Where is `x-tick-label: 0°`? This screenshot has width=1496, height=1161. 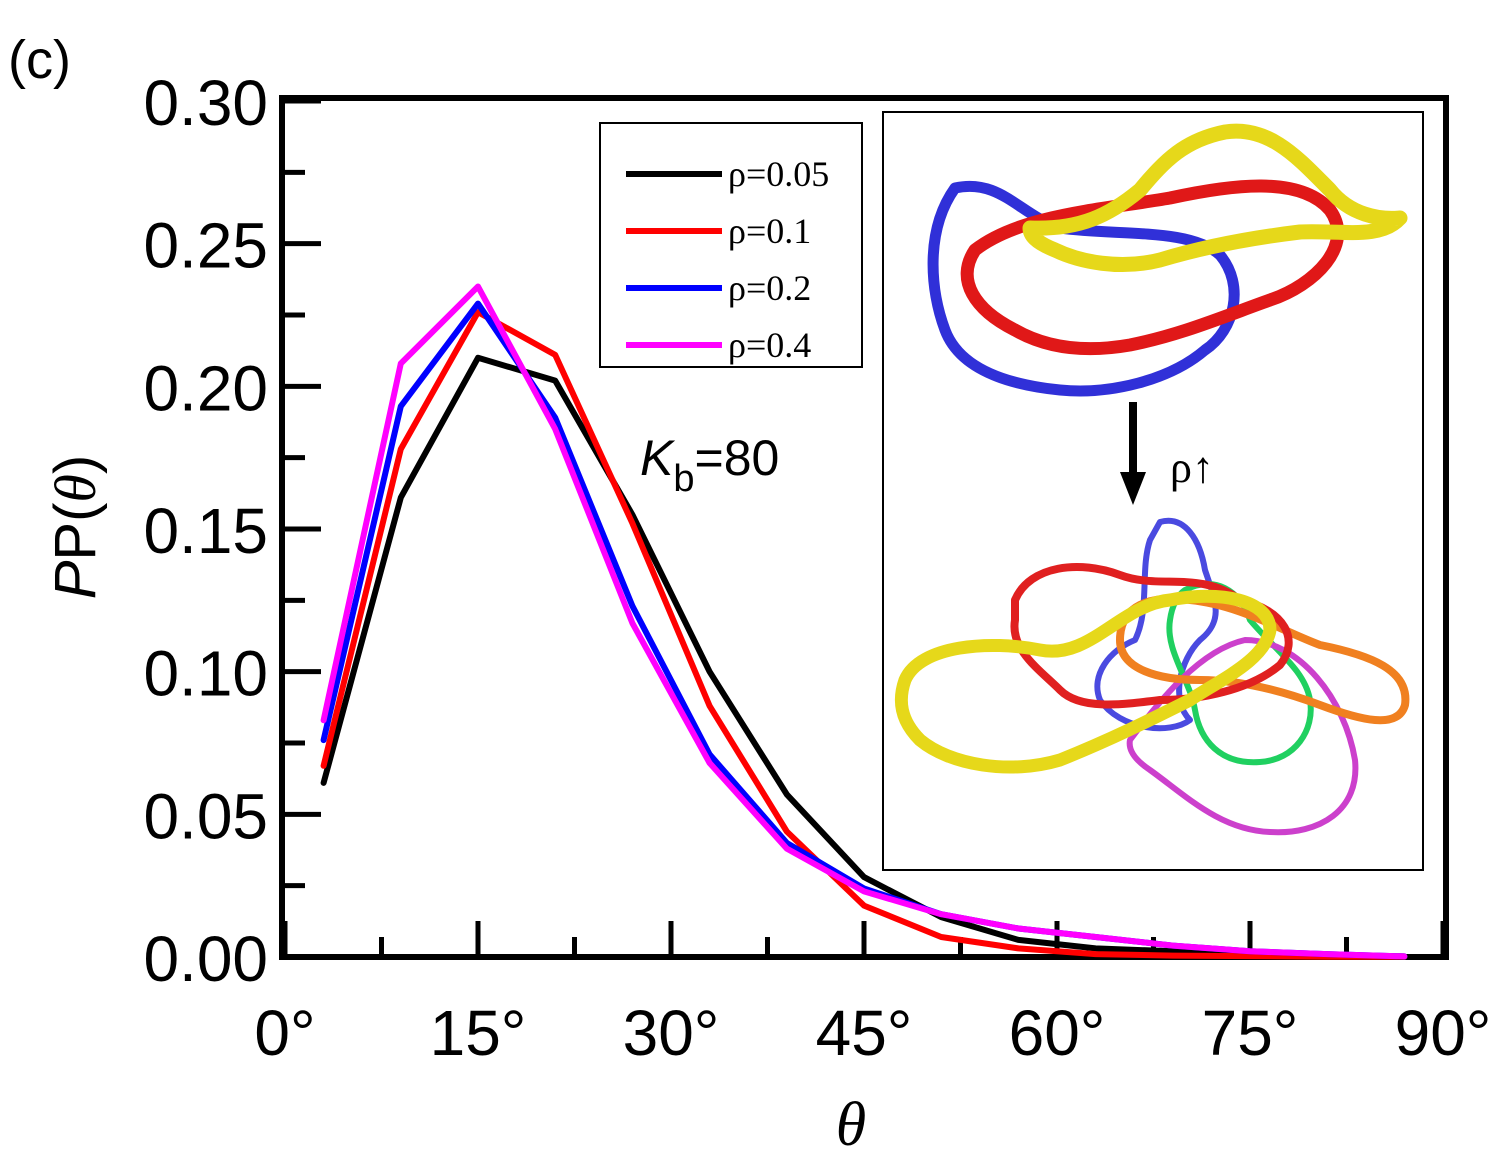 x-tick-label: 0° is located at coordinates (284, 1033).